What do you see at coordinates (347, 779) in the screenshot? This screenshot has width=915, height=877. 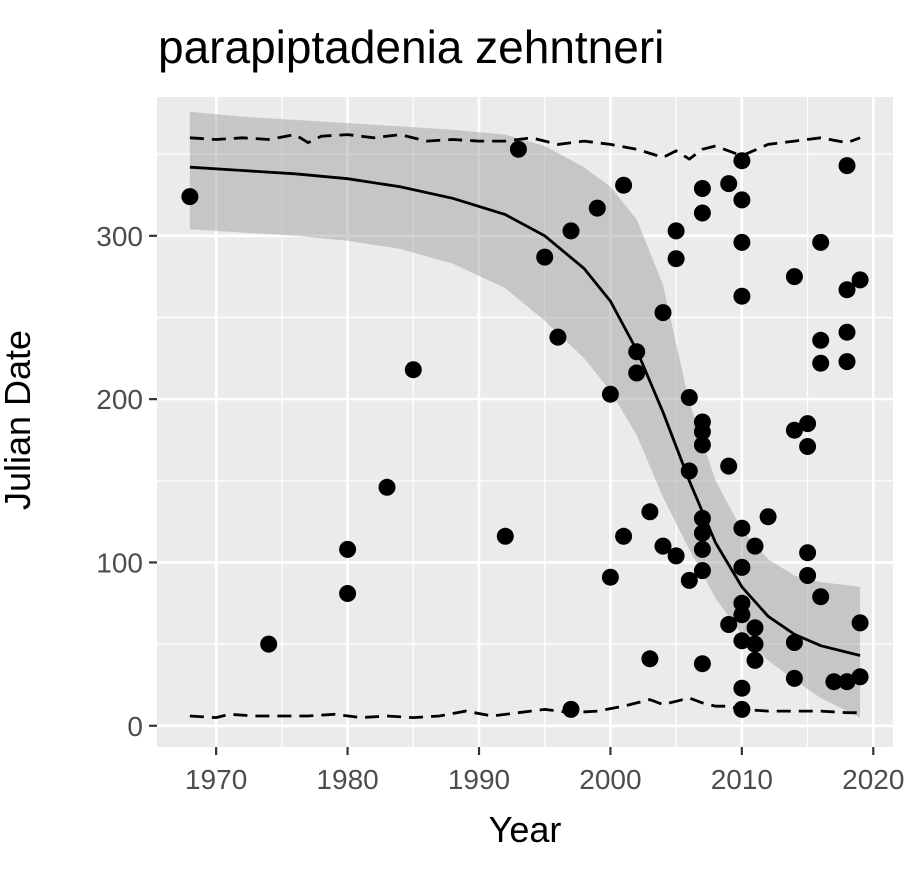 I see `x-tick-label: 1980` at bounding box center [347, 779].